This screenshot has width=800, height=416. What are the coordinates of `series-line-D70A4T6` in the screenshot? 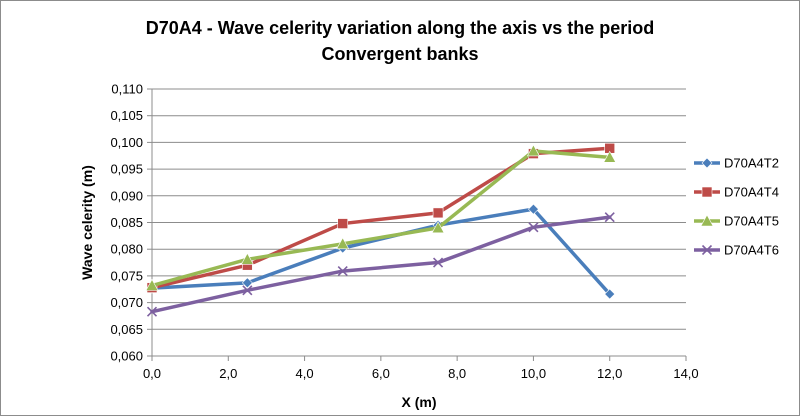 It's located at (381, 264).